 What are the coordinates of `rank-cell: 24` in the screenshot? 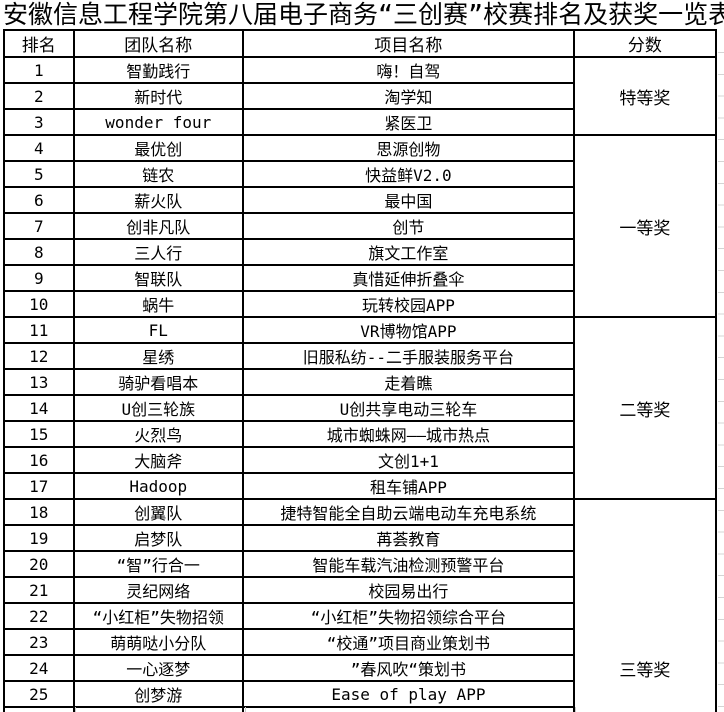 It's located at (39, 668).